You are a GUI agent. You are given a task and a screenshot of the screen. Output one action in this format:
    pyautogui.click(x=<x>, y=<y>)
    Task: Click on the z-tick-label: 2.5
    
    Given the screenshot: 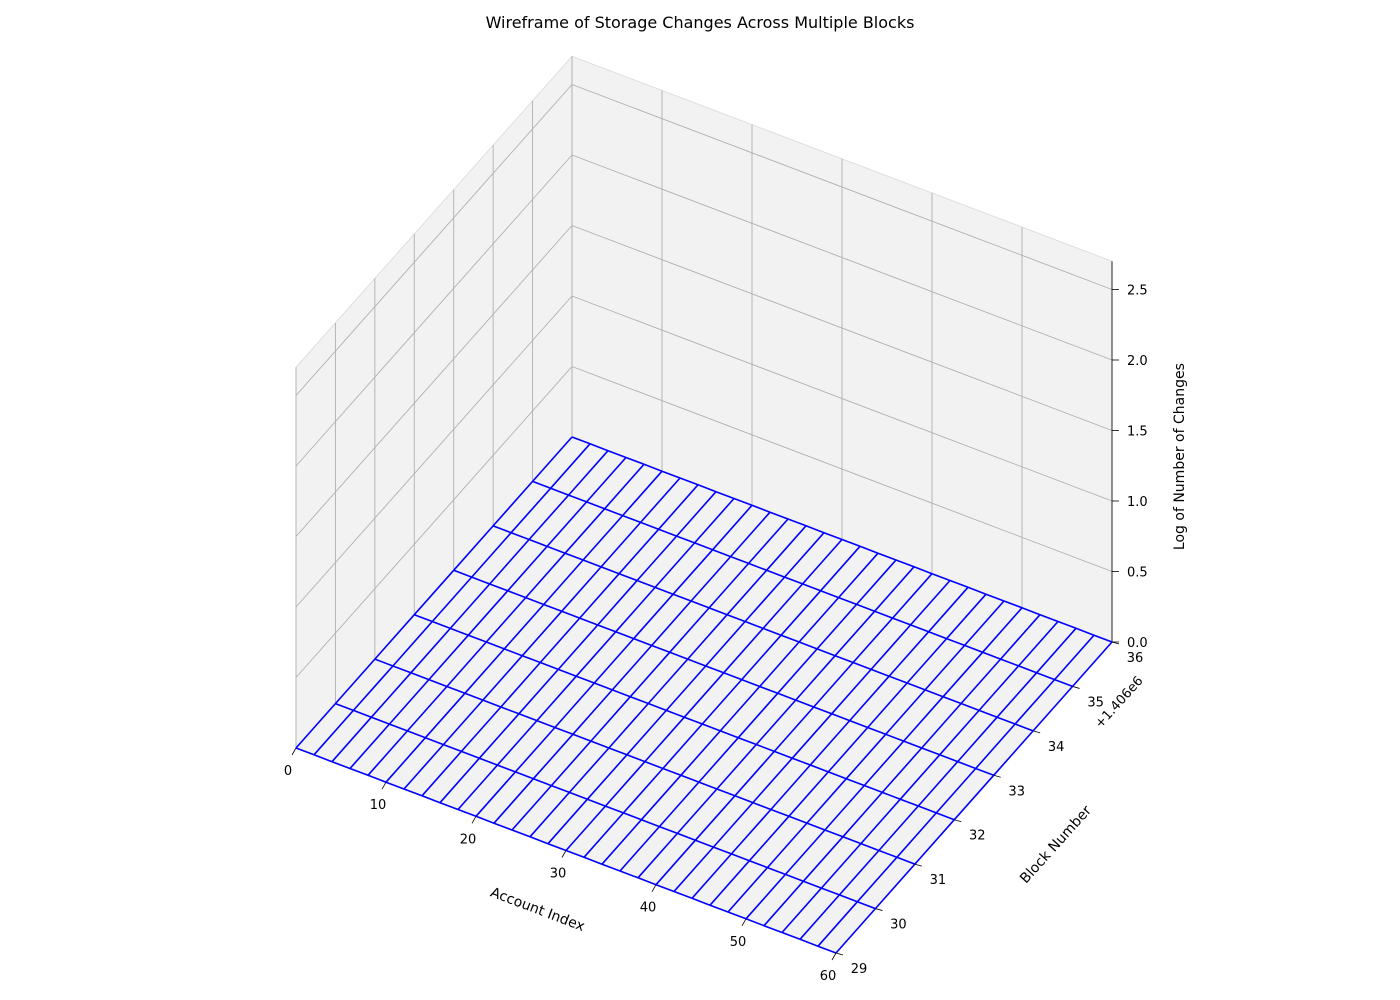 What is the action you would take?
    pyautogui.click(x=1137, y=291)
    